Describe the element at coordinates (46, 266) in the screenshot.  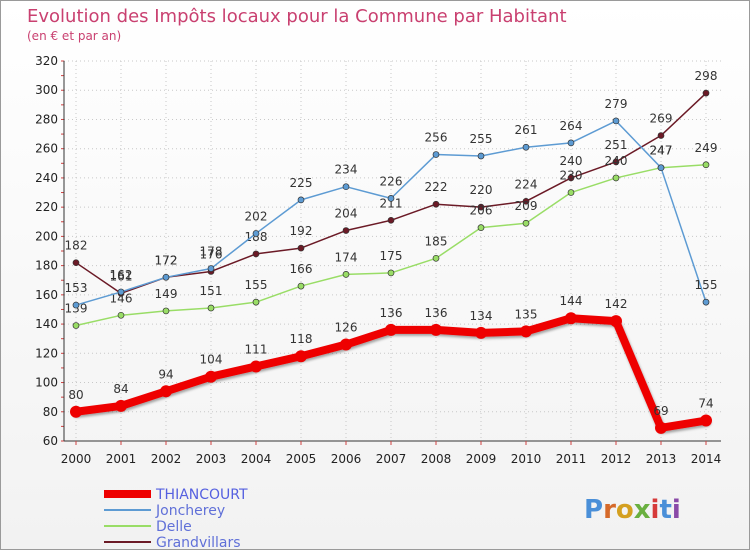
I see `y-tick-label: 180` at that location.